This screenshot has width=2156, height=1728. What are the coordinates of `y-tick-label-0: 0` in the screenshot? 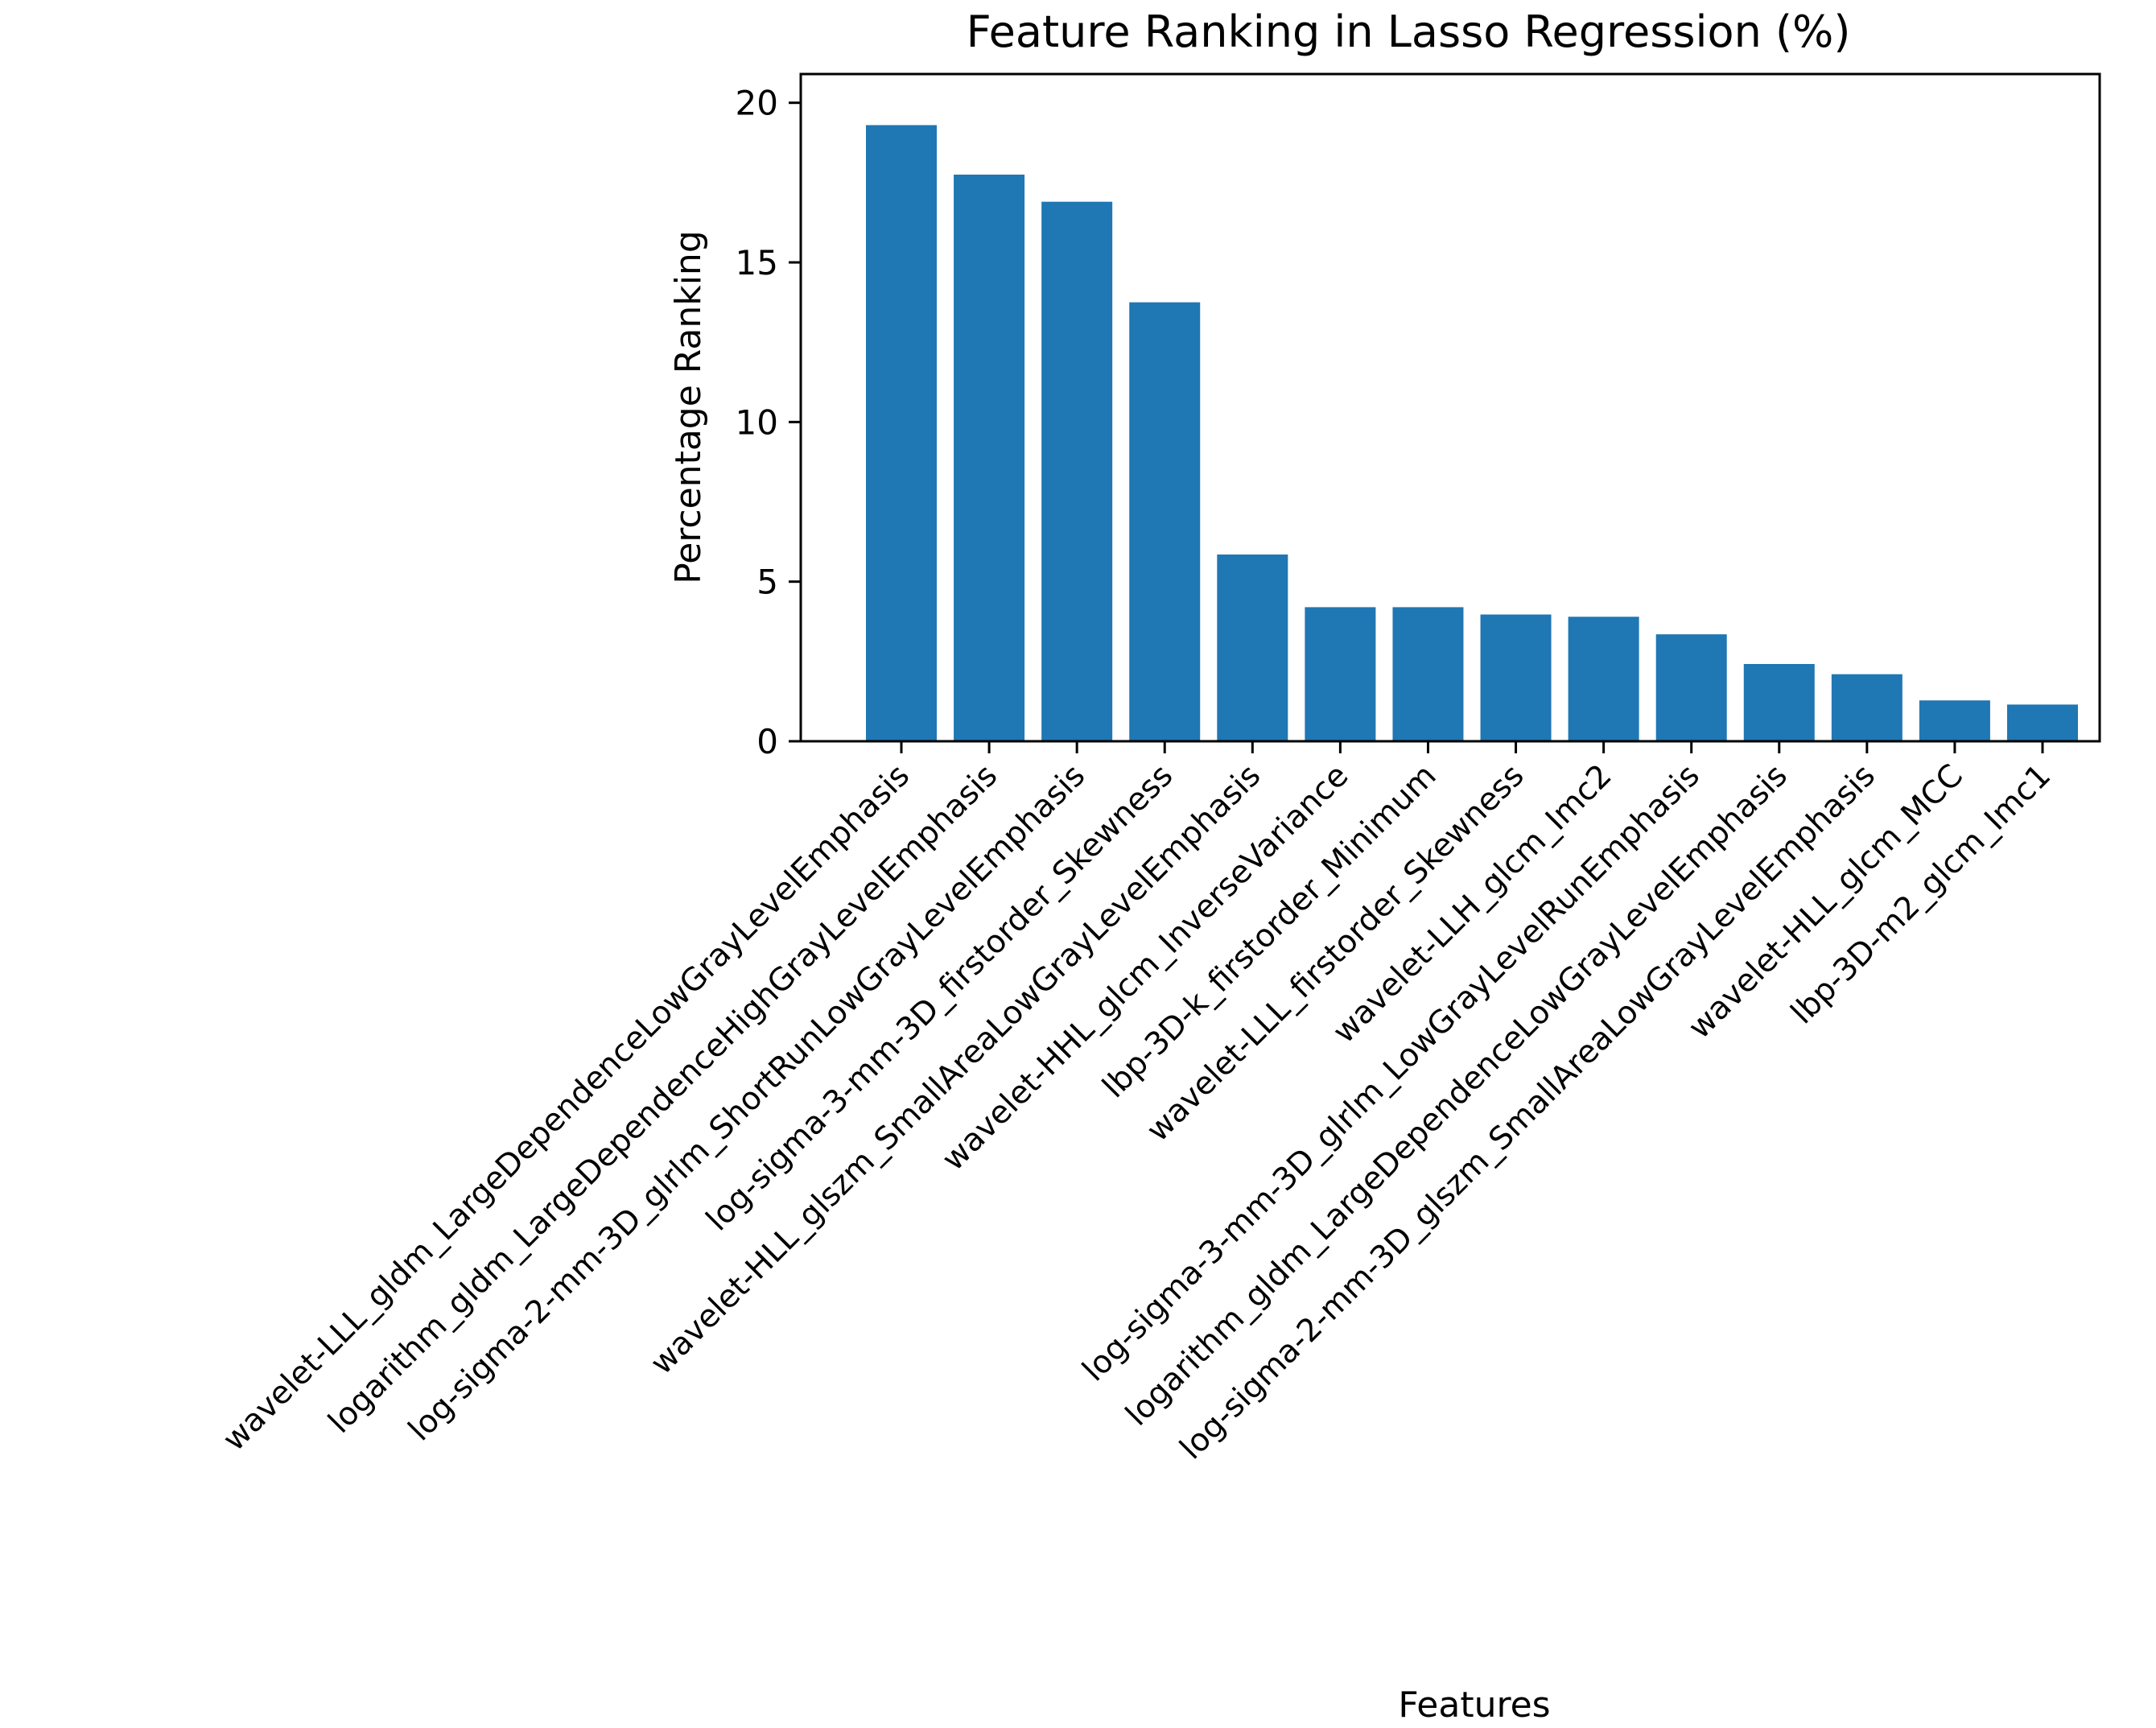 It's located at (767, 741).